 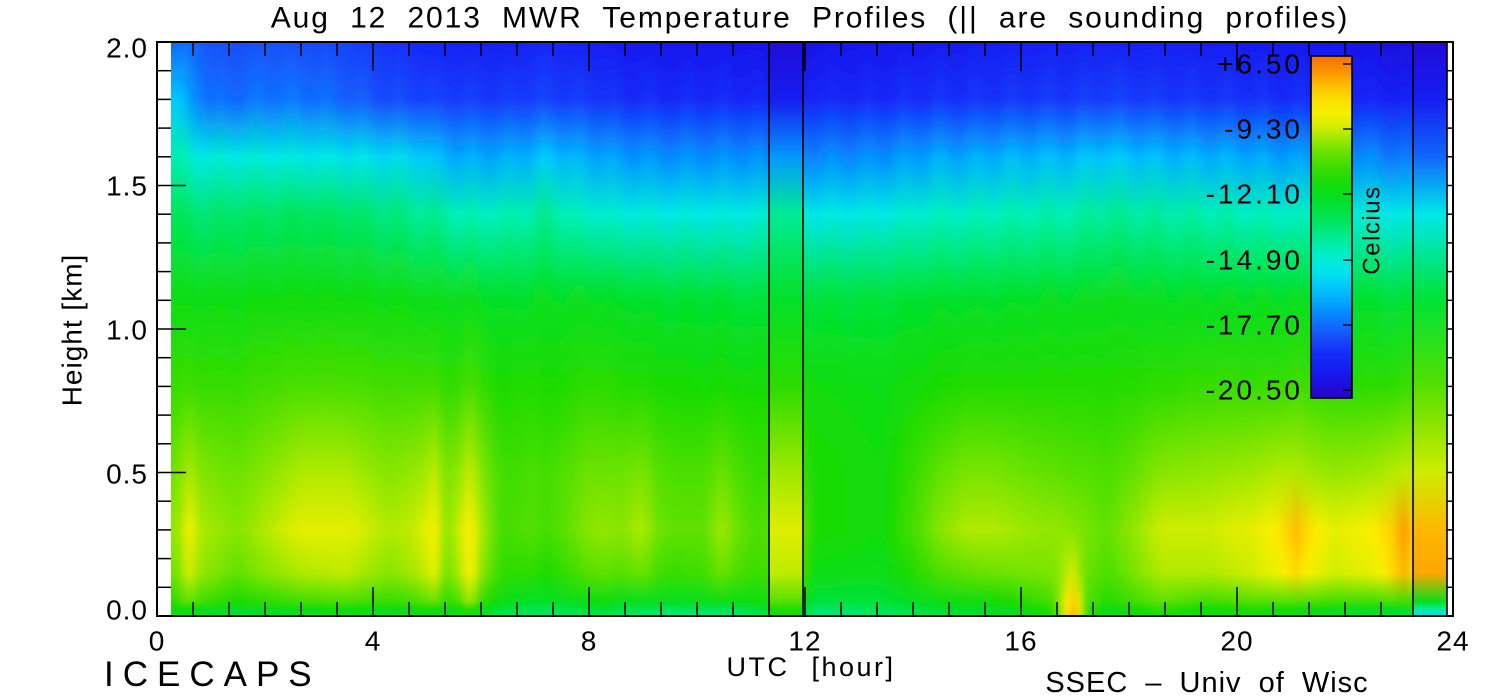 I want to click on svg-text: 8, so click(x=589, y=641).